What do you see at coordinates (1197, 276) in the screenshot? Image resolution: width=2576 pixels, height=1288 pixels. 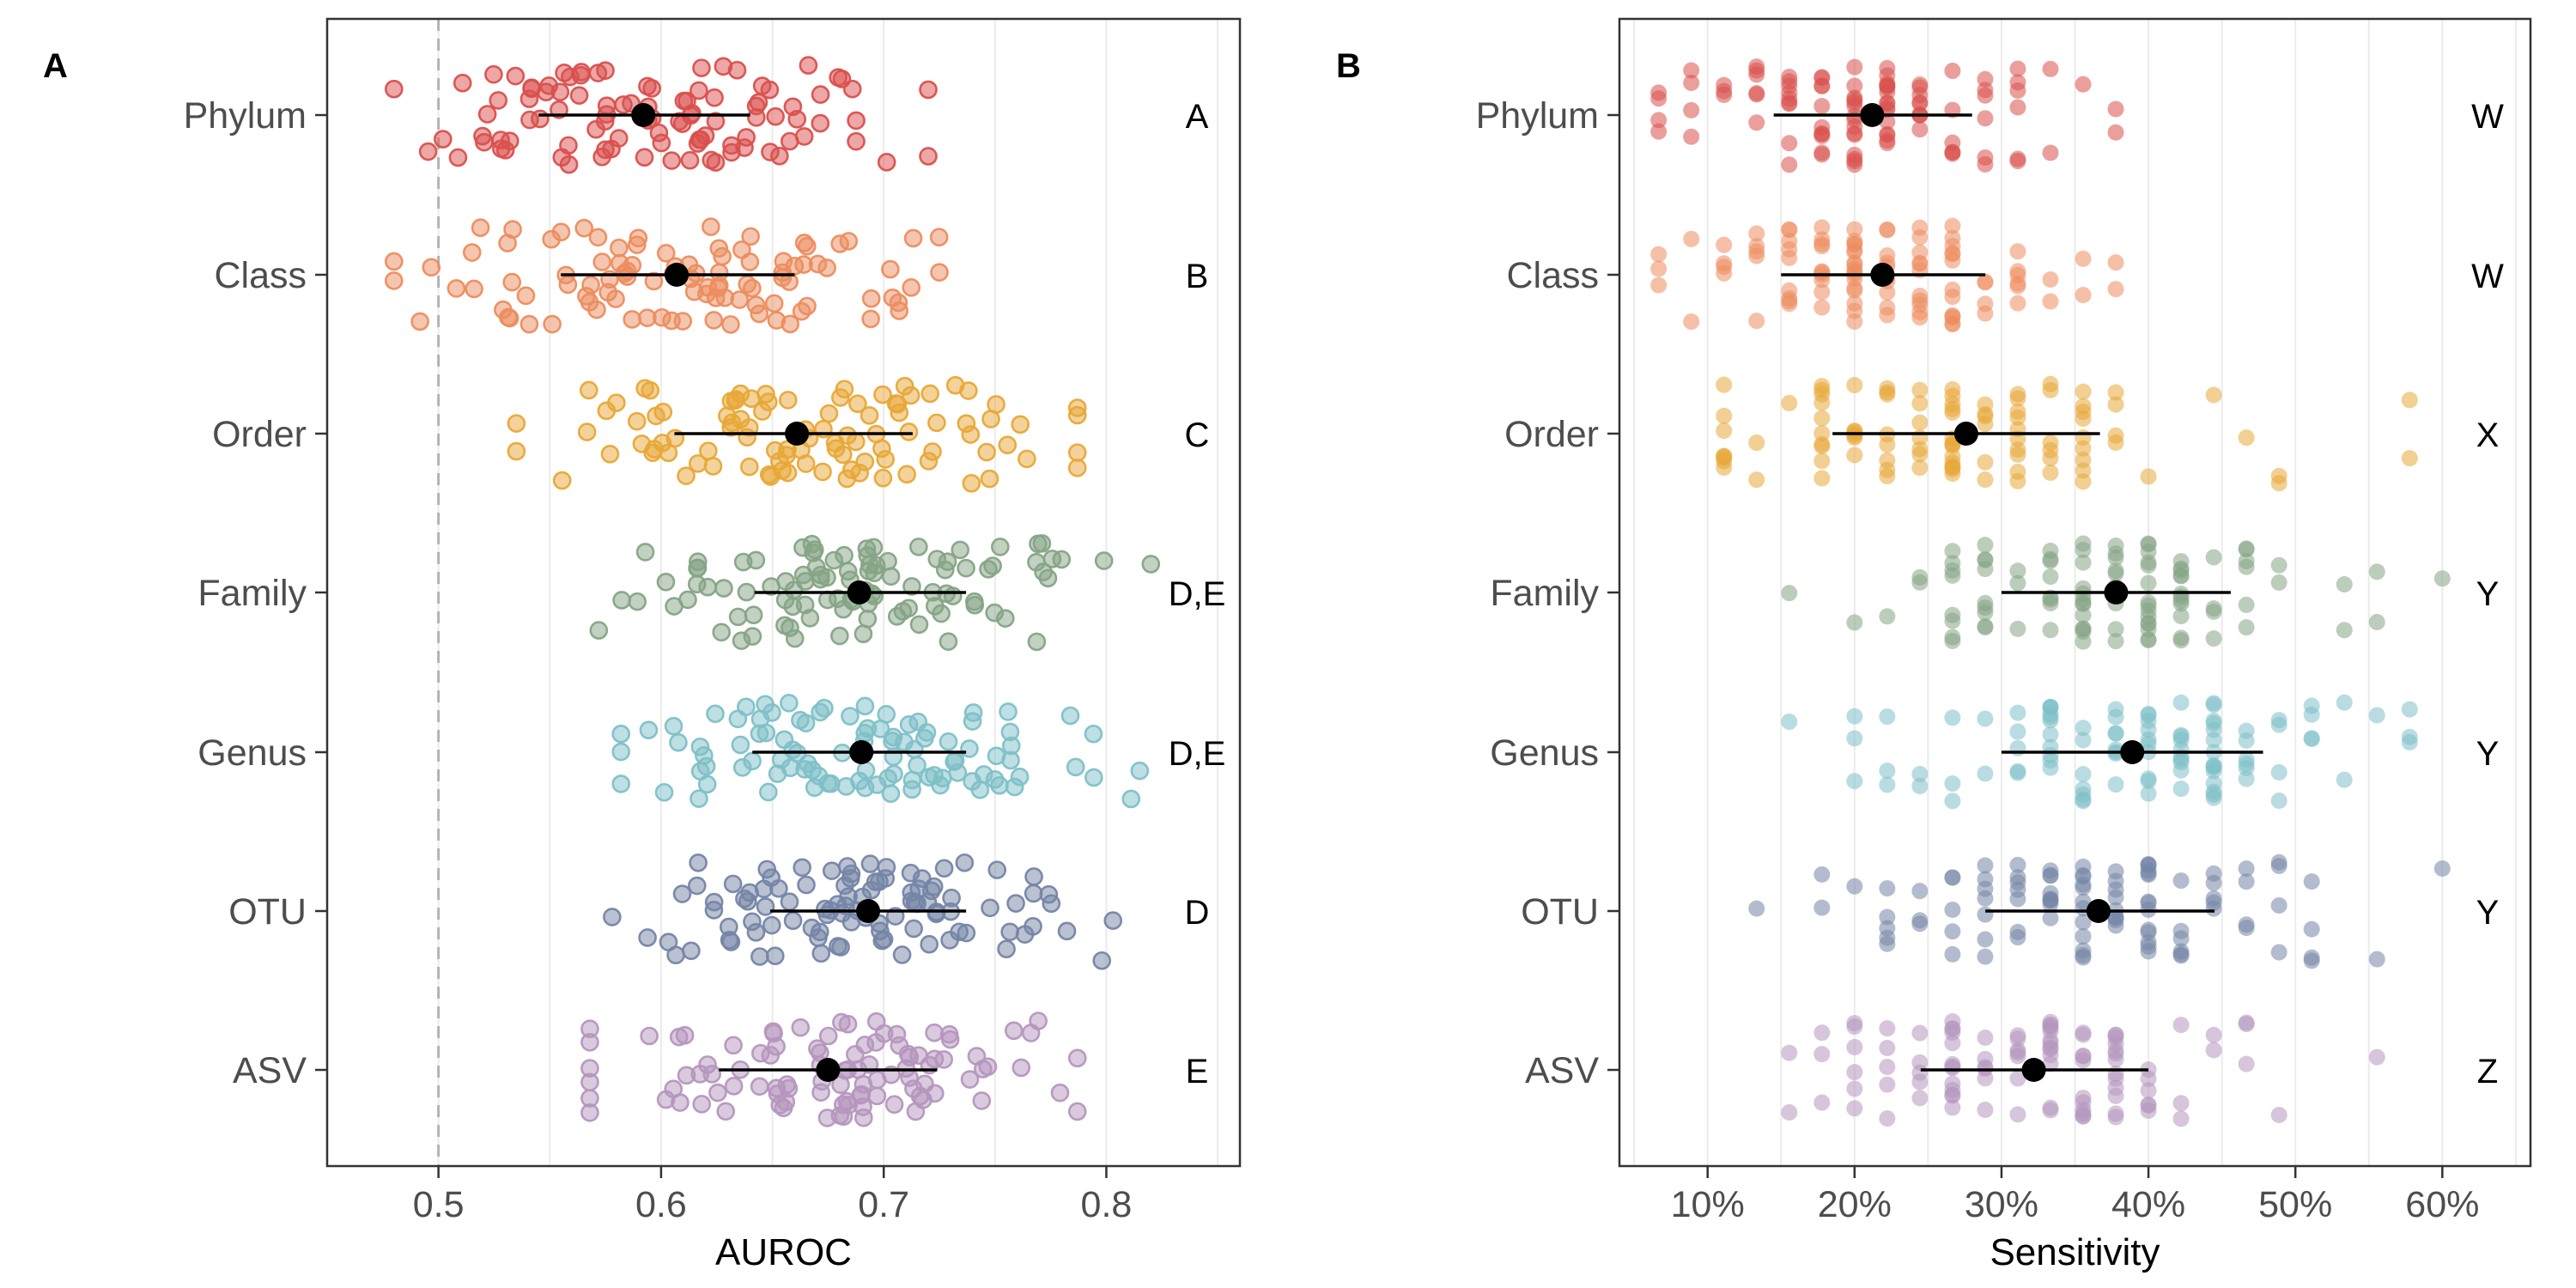 I see `significance-letter: B` at bounding box center [1197, 276].